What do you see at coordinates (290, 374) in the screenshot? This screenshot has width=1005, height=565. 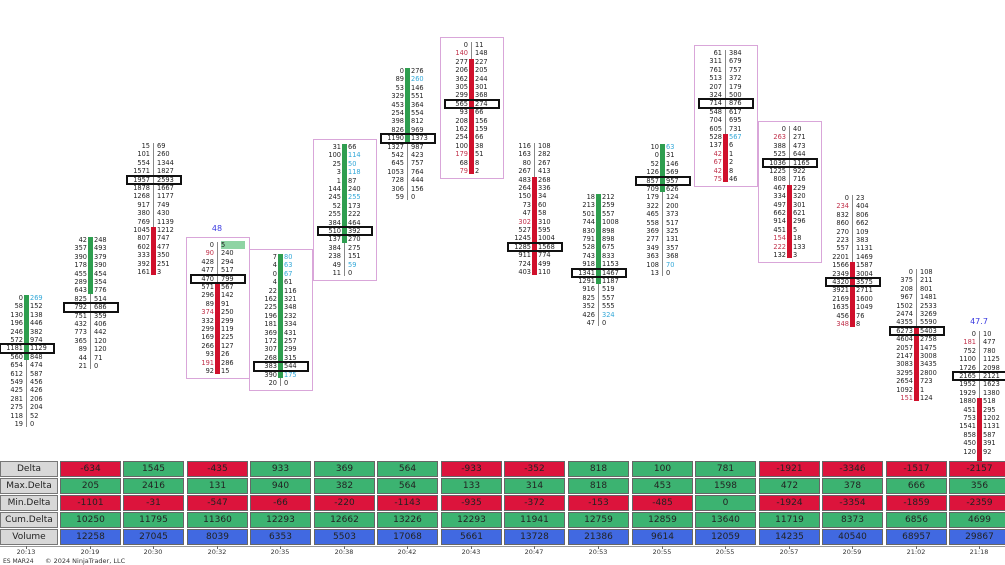 I see `ask-volume: 175` at bounding box center [290, 374].